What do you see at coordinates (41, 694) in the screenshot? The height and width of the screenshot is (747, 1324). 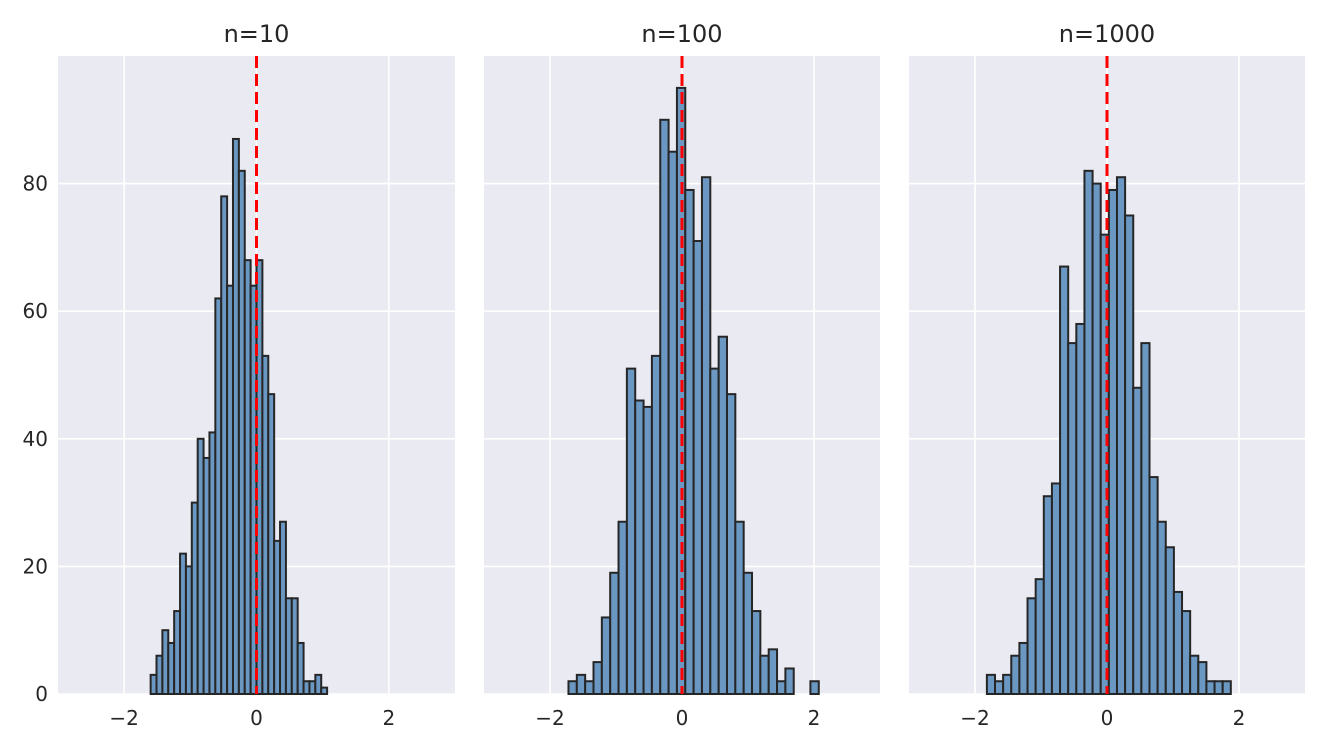 I see `y-tick-label: 0` at bounding box center [41, 694].